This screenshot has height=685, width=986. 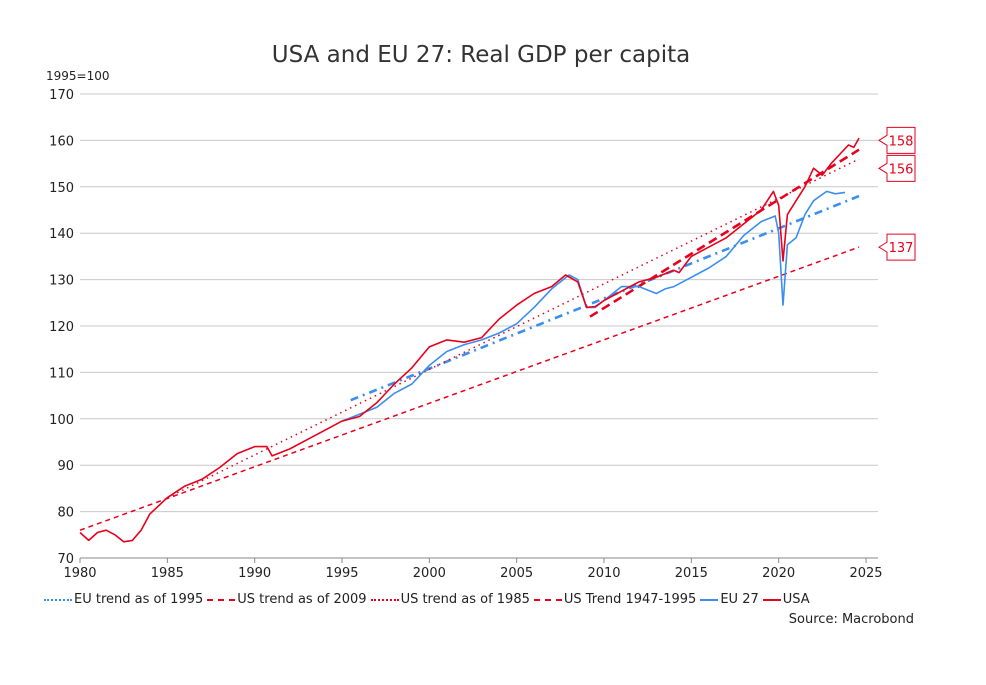 What do you see at coordinates (254, 573) in the screenshot?
I see `x-tick-label: 1990` at bounding box center [254, 573].